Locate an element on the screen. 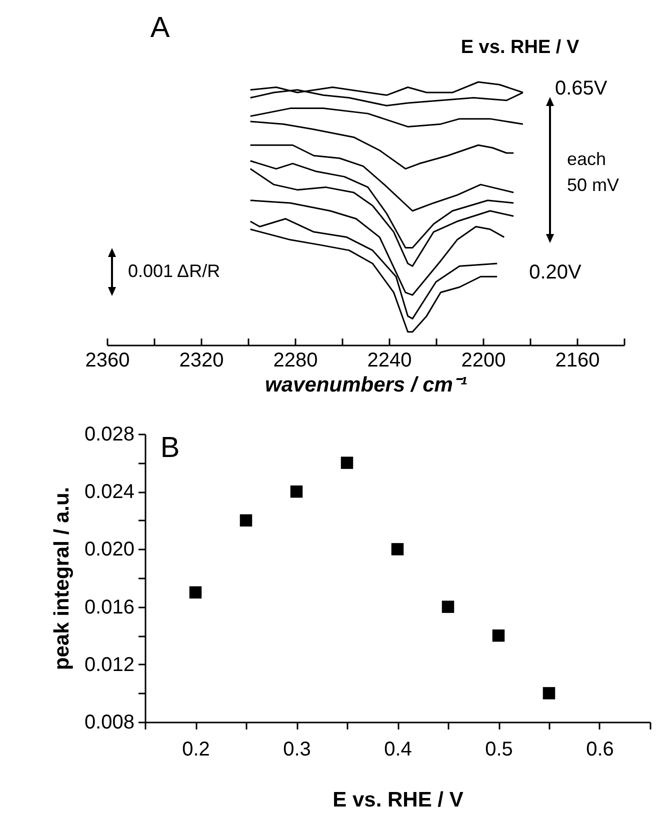 The width and height of the screenshot is (667, 826). x-tick-label: 2240 is located at coordinates (389, 361).